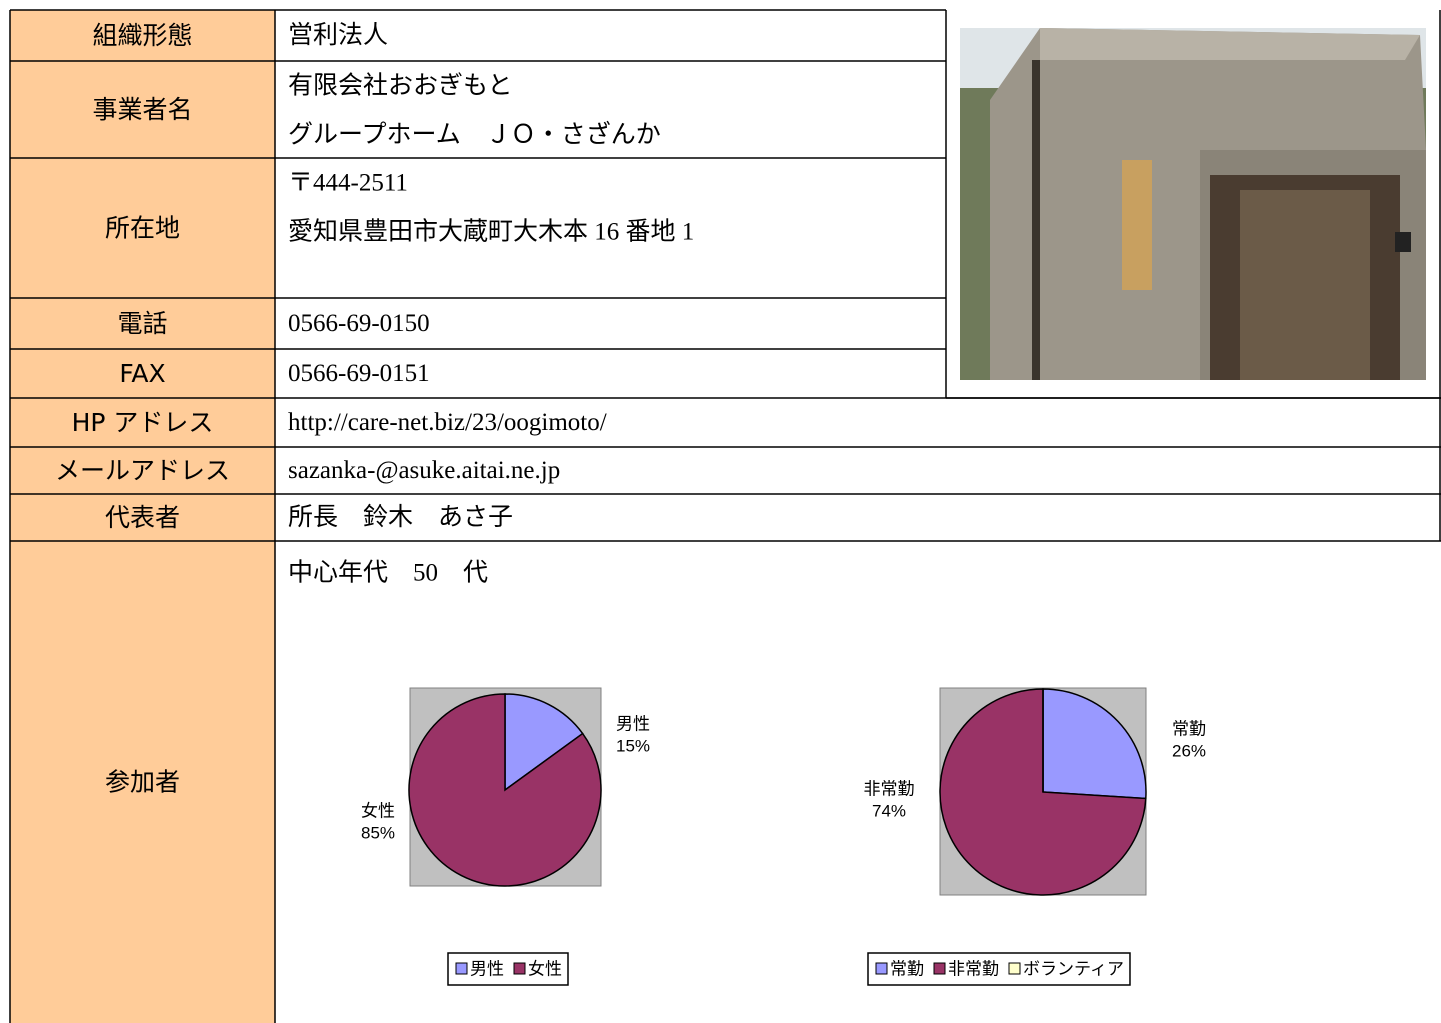 This screenshot has width=1441, height=1023. I want to click on row-label: 事業者名, so click(142, 109).